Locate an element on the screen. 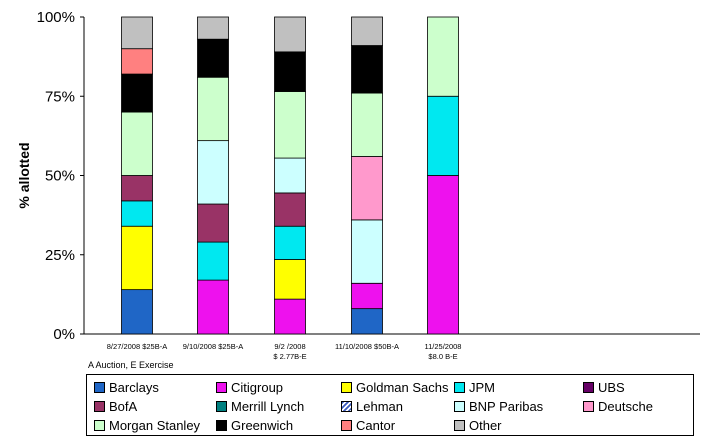 This screenshot has height=440, width=703. legend-item-greenwich: Greenwich is located at coordinates (254, 425).